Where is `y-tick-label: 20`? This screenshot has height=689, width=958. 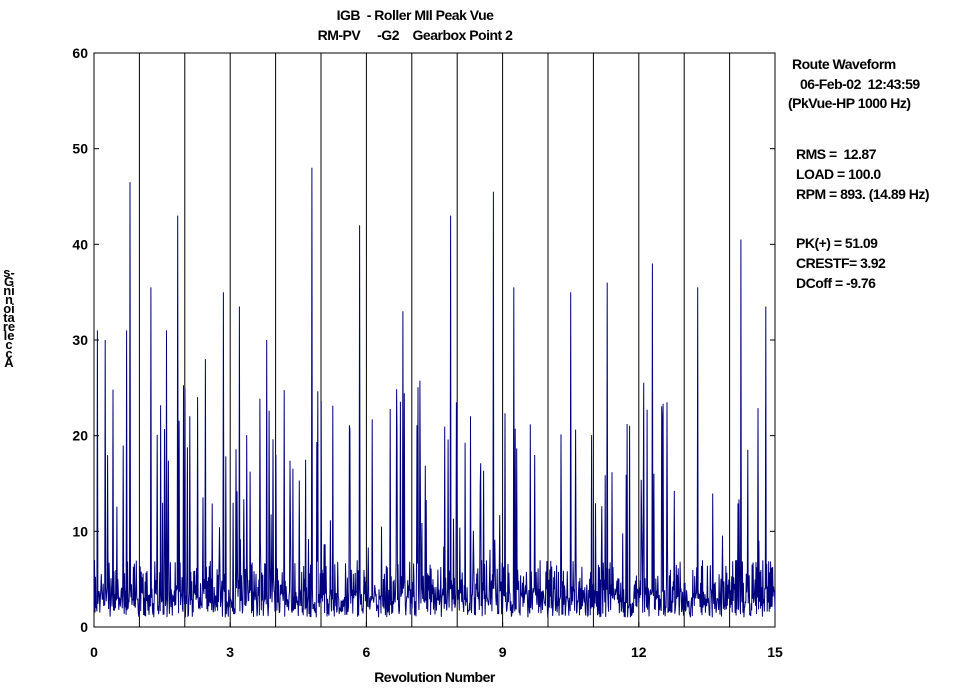
y-tick-label: 20 is located at coordinates (80, 436).